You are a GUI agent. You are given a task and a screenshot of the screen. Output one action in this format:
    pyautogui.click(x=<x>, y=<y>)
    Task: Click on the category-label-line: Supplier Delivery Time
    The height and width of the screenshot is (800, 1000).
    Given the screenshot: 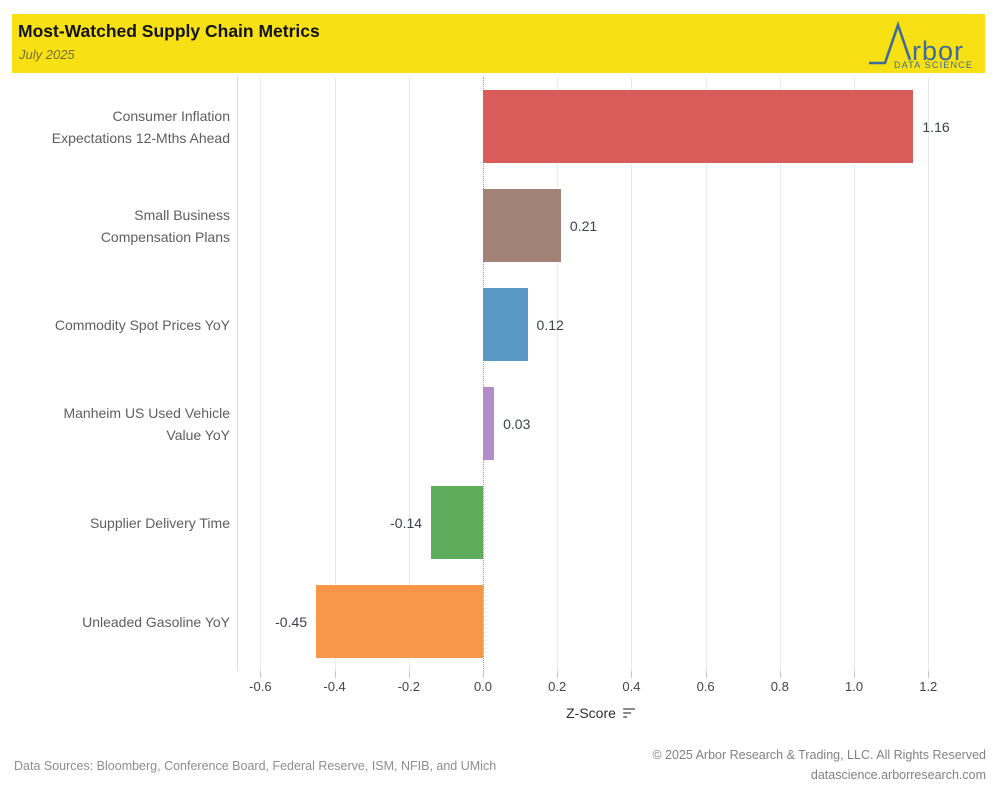 What is the action you would take?
    pyautogui.click(x=159, y=522)
    